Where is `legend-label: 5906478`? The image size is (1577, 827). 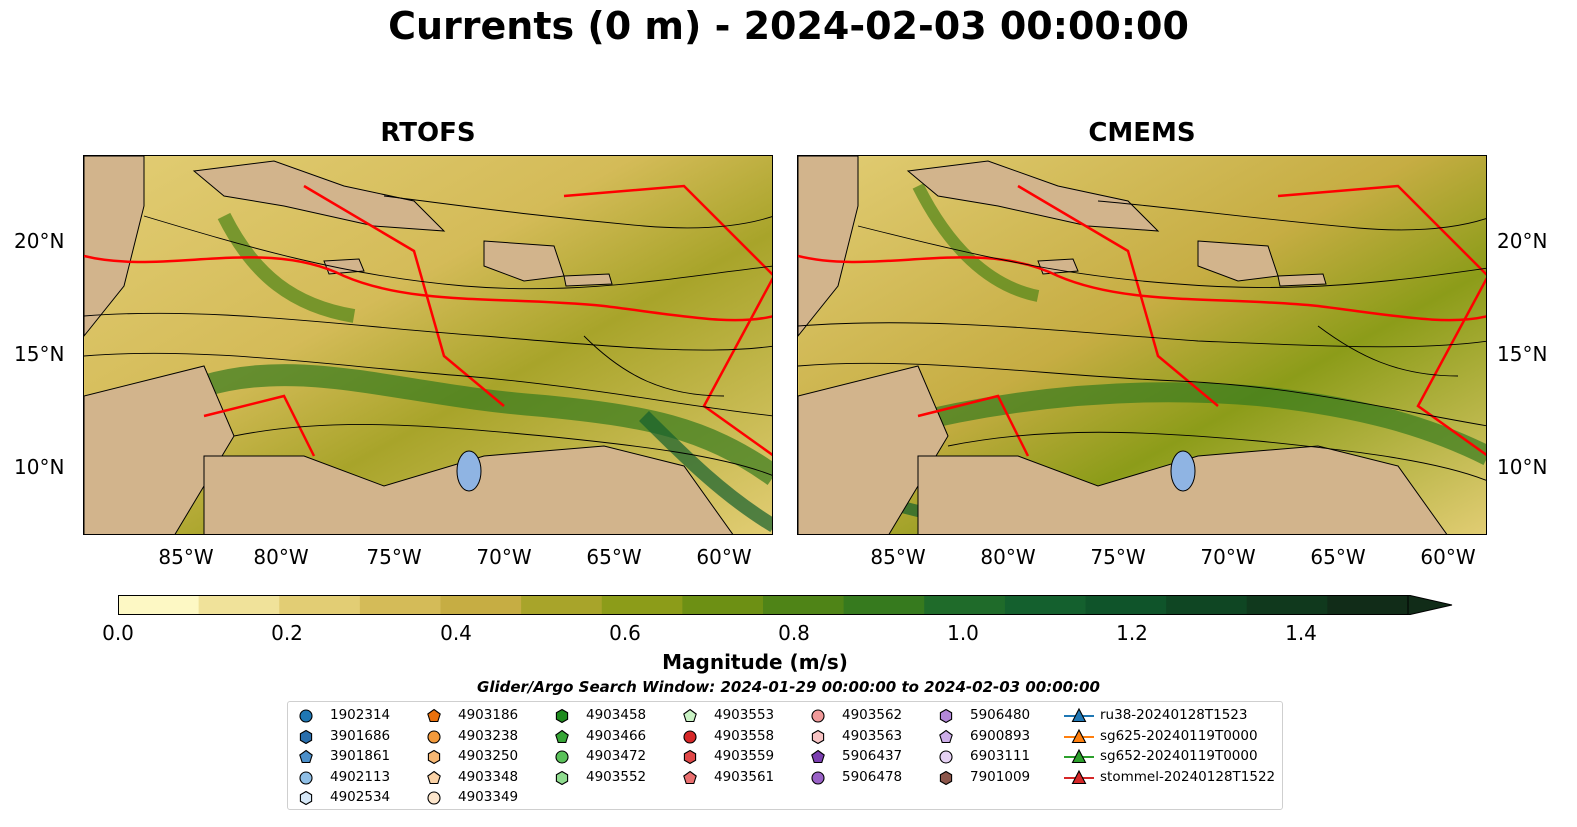
legend-label: 5906478 is located at coordinates (872, 776).